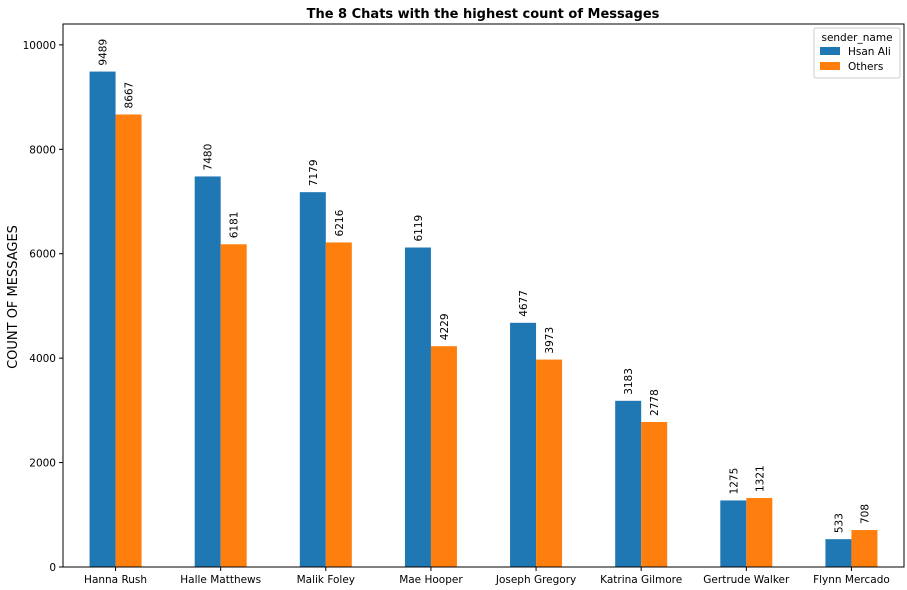  I want to click on x-tick-label: Joseph Gregory, so click(535, 580).